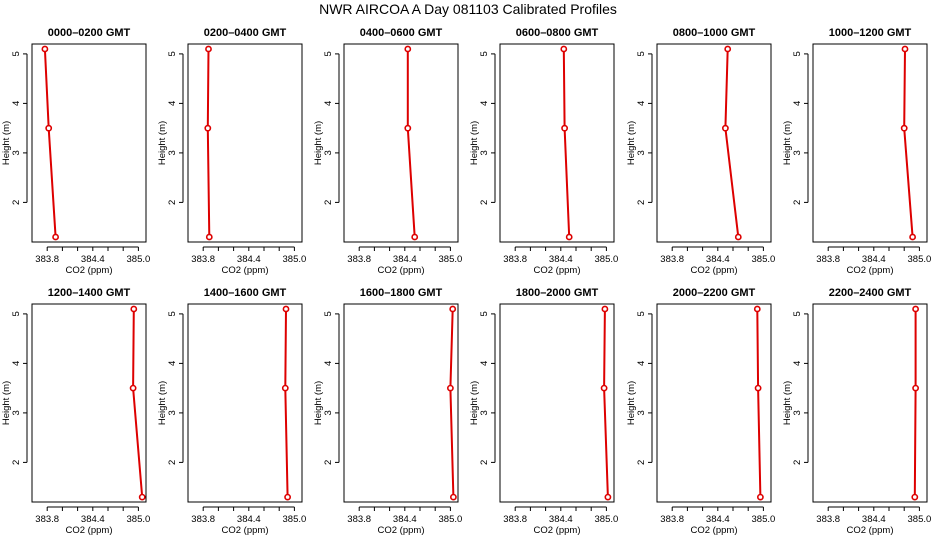 This screenshot has height=540, width=936. What do you see at coordinates (401, 33) in the screenshot?
I see `panel-title: 0400–0600 GMT` at bounding box center [401, 33].